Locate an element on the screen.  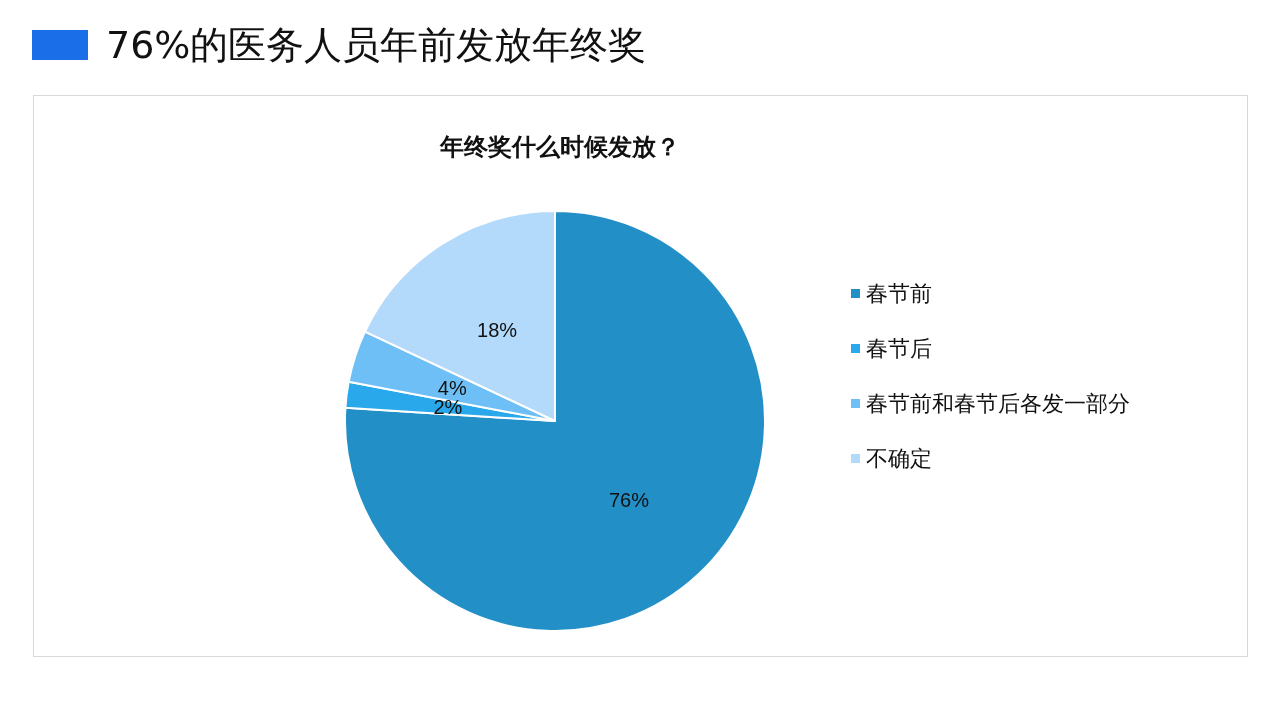
data-label: 76% is located at coordinates (629, 499).